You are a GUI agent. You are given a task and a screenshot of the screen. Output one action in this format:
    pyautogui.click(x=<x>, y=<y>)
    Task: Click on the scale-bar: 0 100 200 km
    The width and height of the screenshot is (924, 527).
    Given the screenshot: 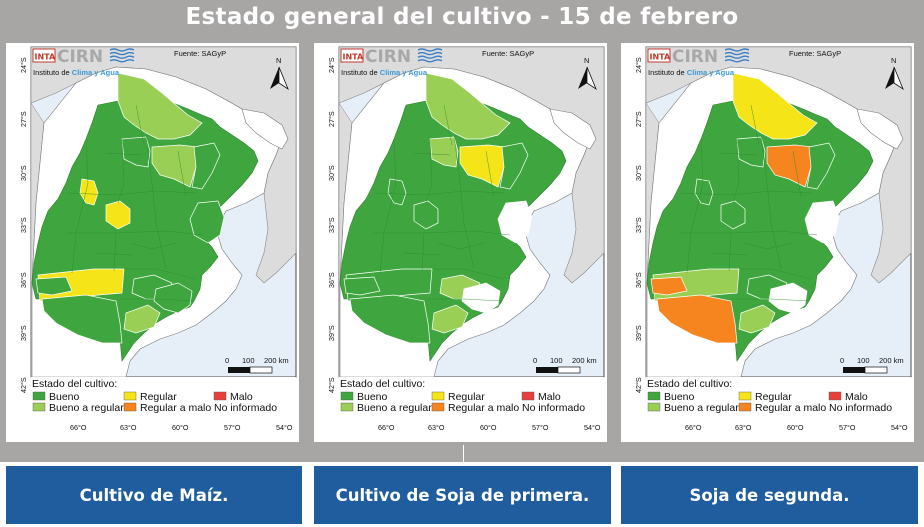 What is the action you would take?
    pyautogui.click(x=257, y=365)
    